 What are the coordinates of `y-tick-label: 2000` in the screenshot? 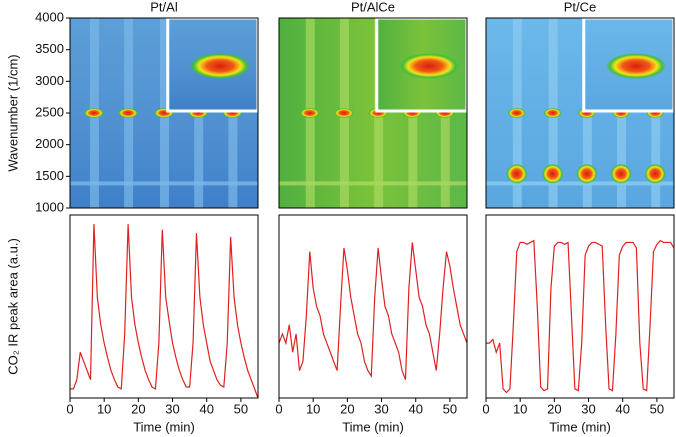 It's located at (49, 143).